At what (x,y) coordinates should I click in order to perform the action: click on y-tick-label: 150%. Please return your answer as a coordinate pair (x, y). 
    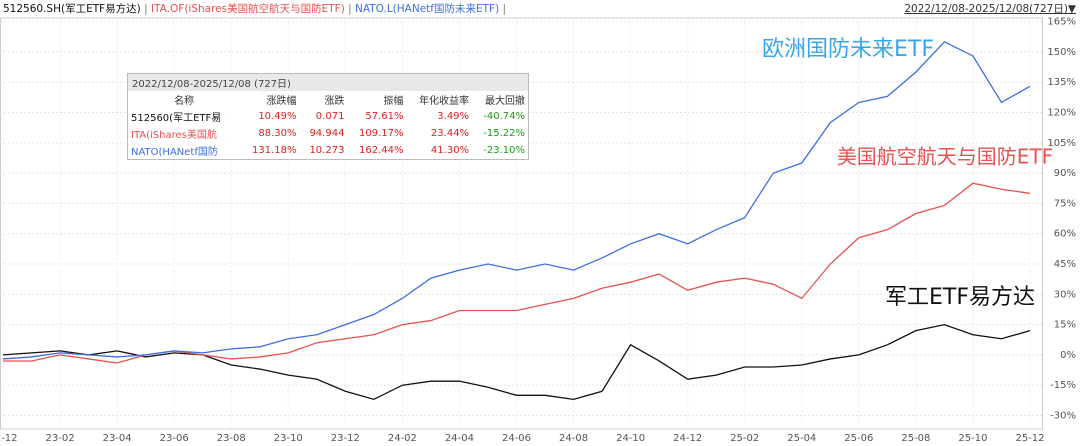
    Looking at the image, I should click on (1061, 52).